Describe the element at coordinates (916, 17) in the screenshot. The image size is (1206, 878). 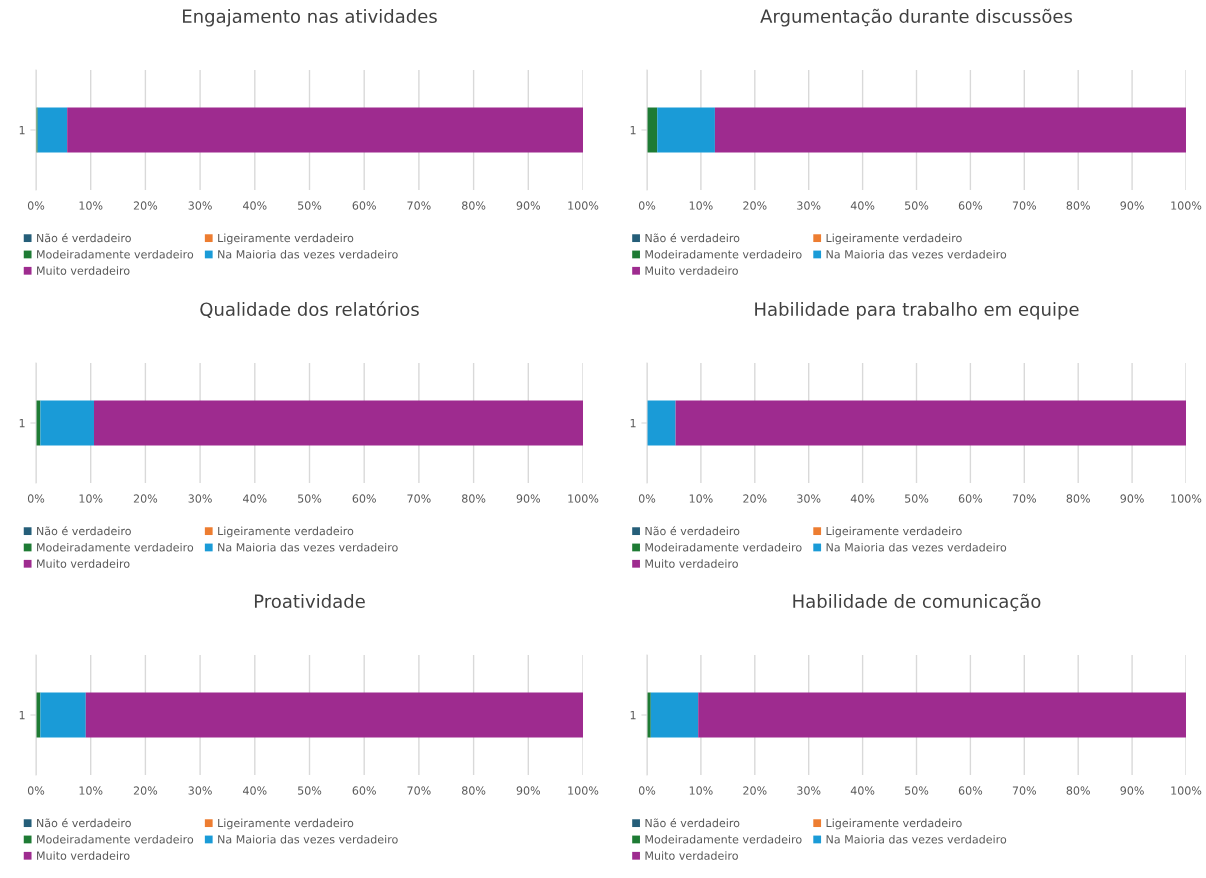
I see `chart-title: Argumentação durante discussões` at that location.